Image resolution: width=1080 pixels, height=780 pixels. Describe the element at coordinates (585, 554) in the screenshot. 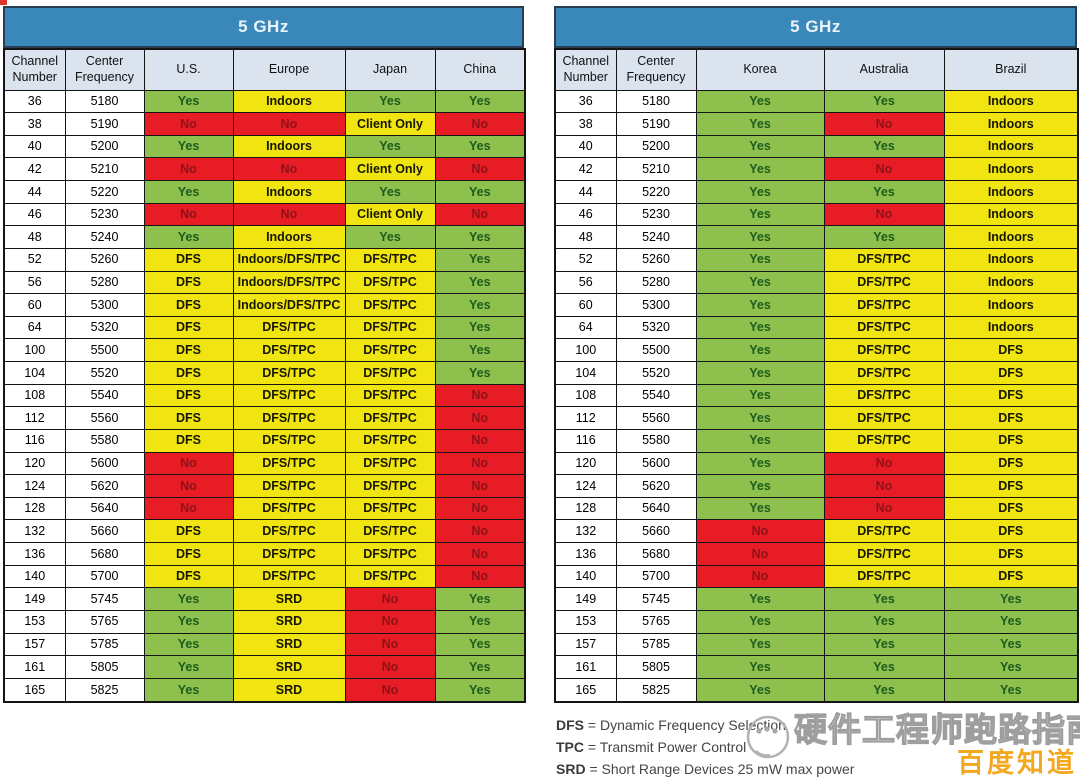

I see `channel-cell: 136` at that location.